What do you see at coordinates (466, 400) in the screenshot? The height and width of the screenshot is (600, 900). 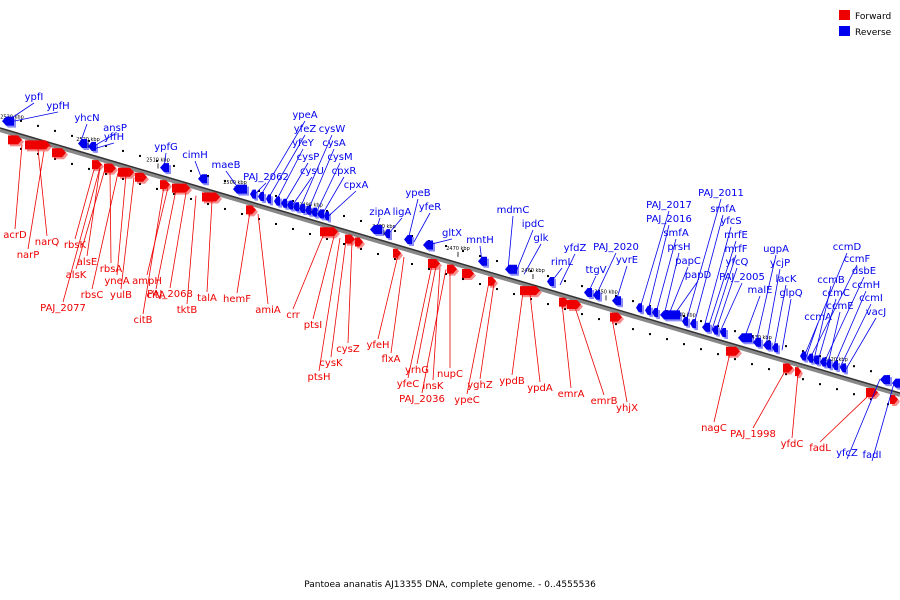 I see `forward-gene-label: ypeC` at bounding box center [466, 400].